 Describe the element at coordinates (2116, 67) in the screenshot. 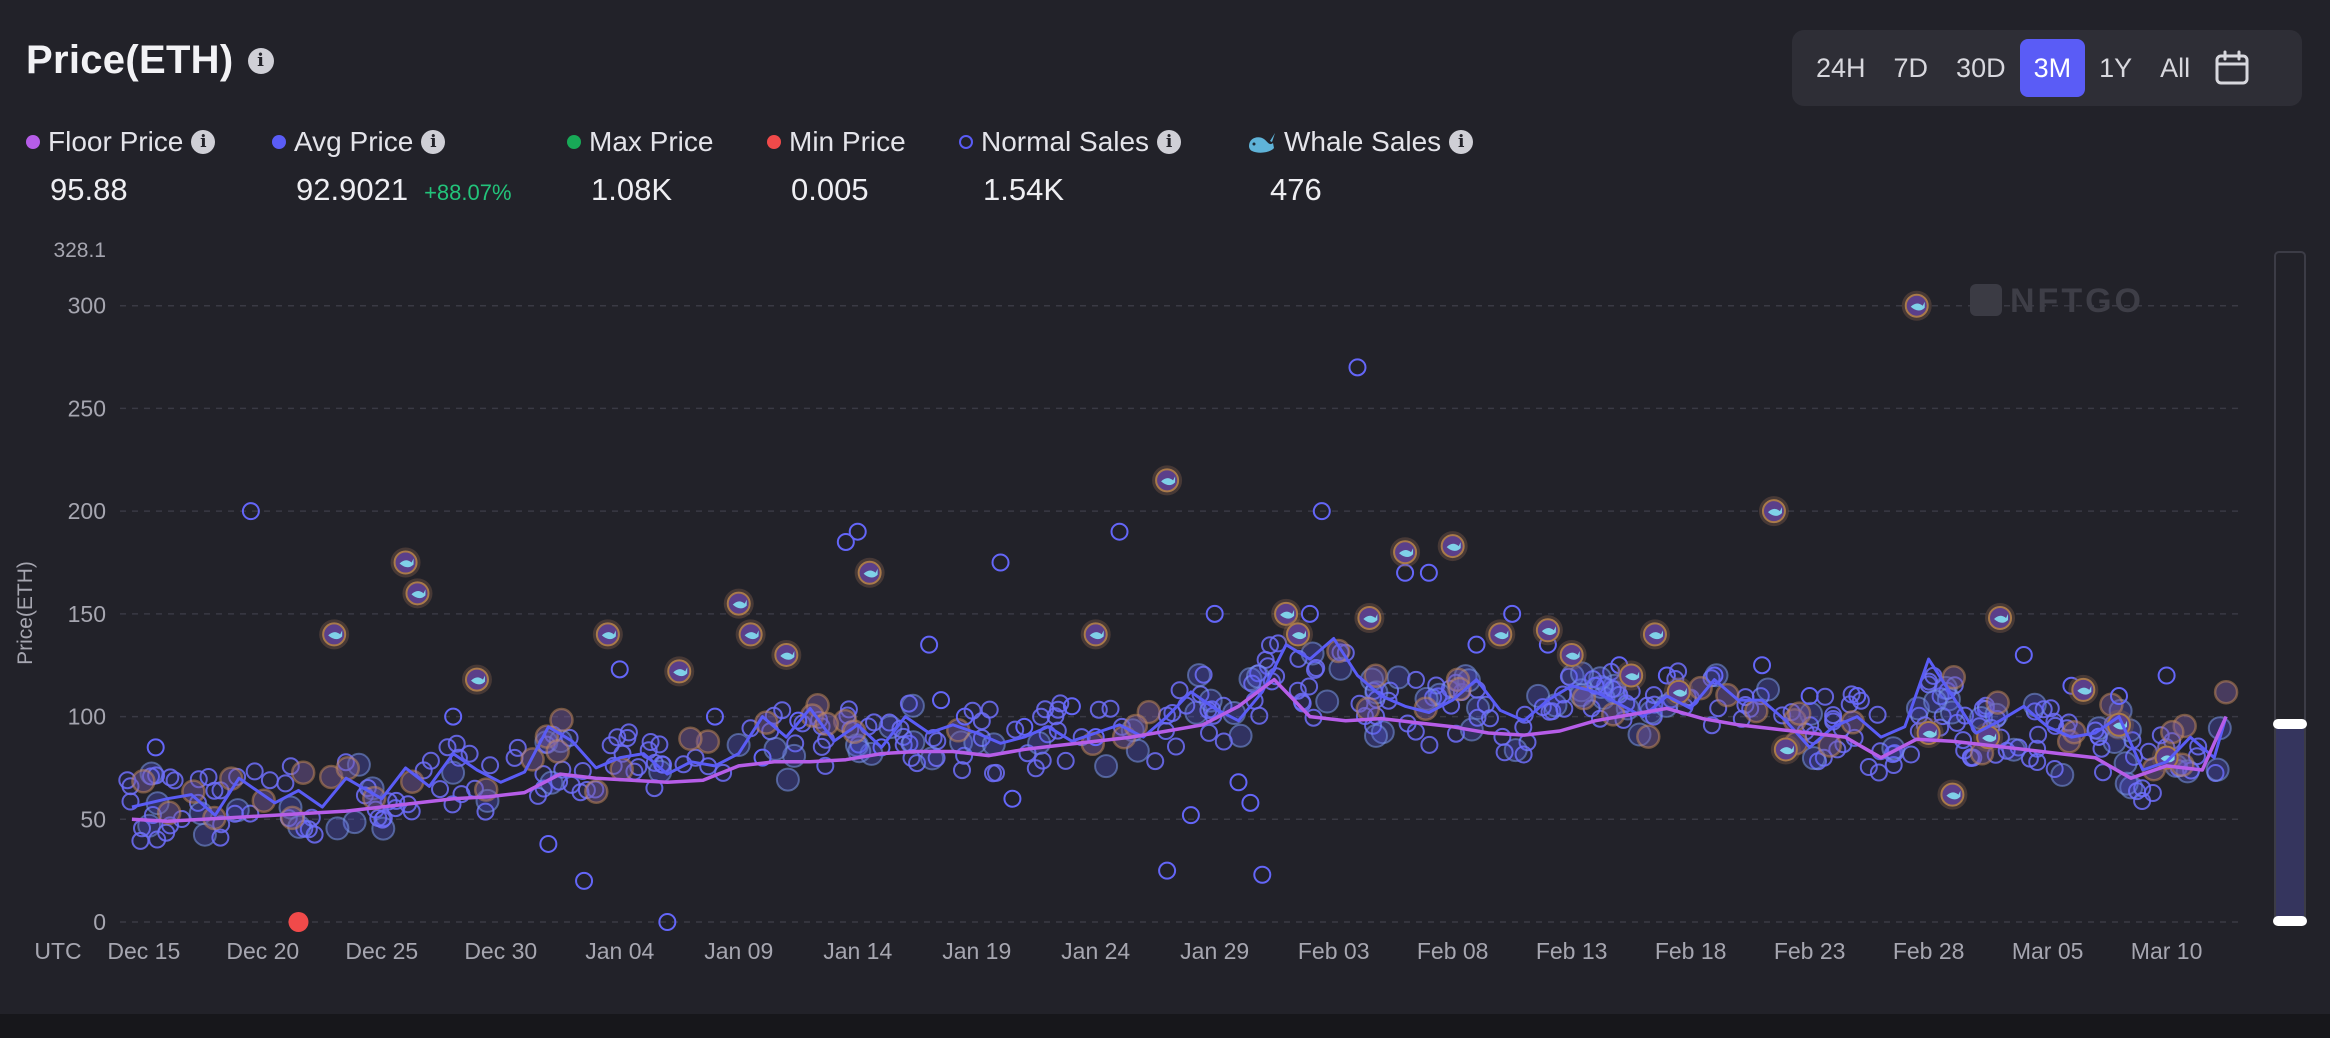

I see `range-1y-button: 1Y` at that location.